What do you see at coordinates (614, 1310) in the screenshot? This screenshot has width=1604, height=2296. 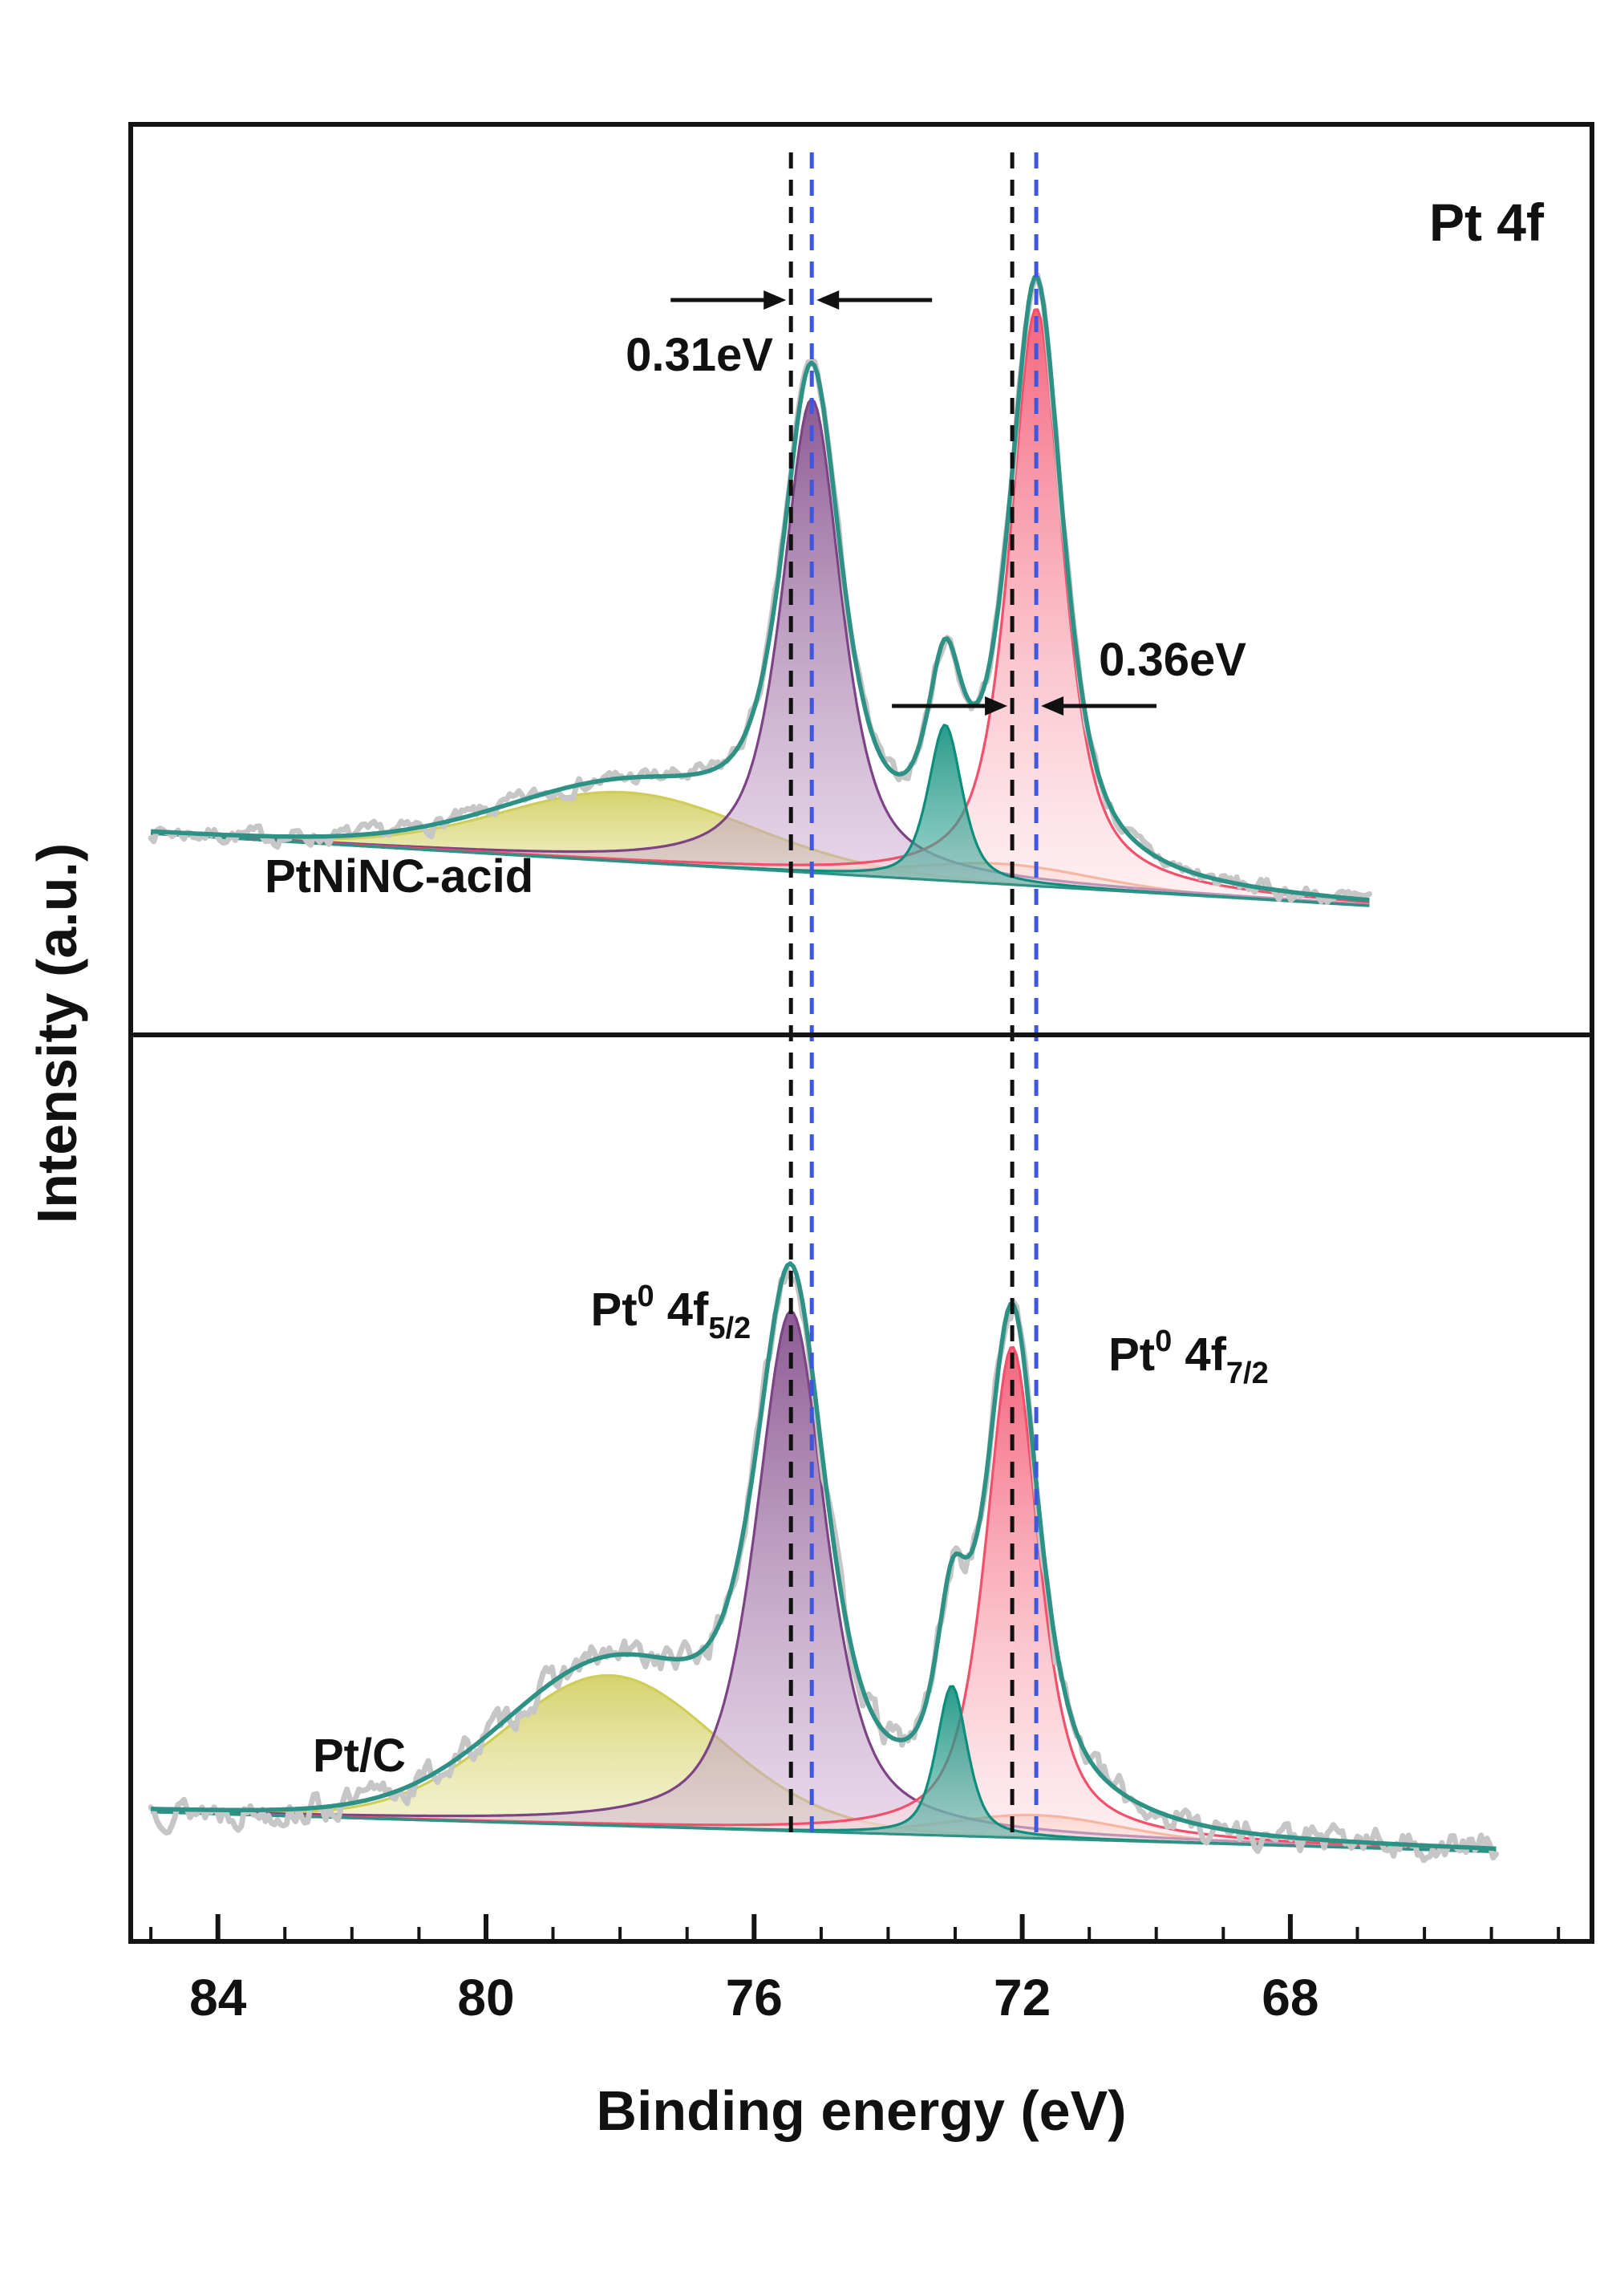 I see `peak-label-pt0-4f52-base: Pt` at bounding box center [614, 1310].